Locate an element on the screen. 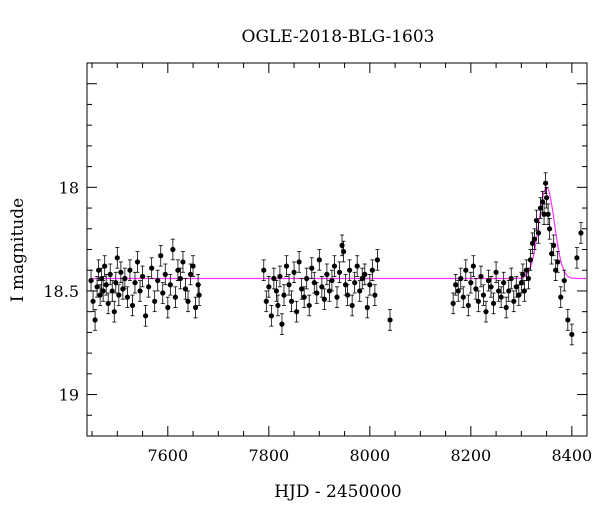 This screenshot has width=600, height=512. x-tick-label: 7600 is located at coordinates (167, 455).